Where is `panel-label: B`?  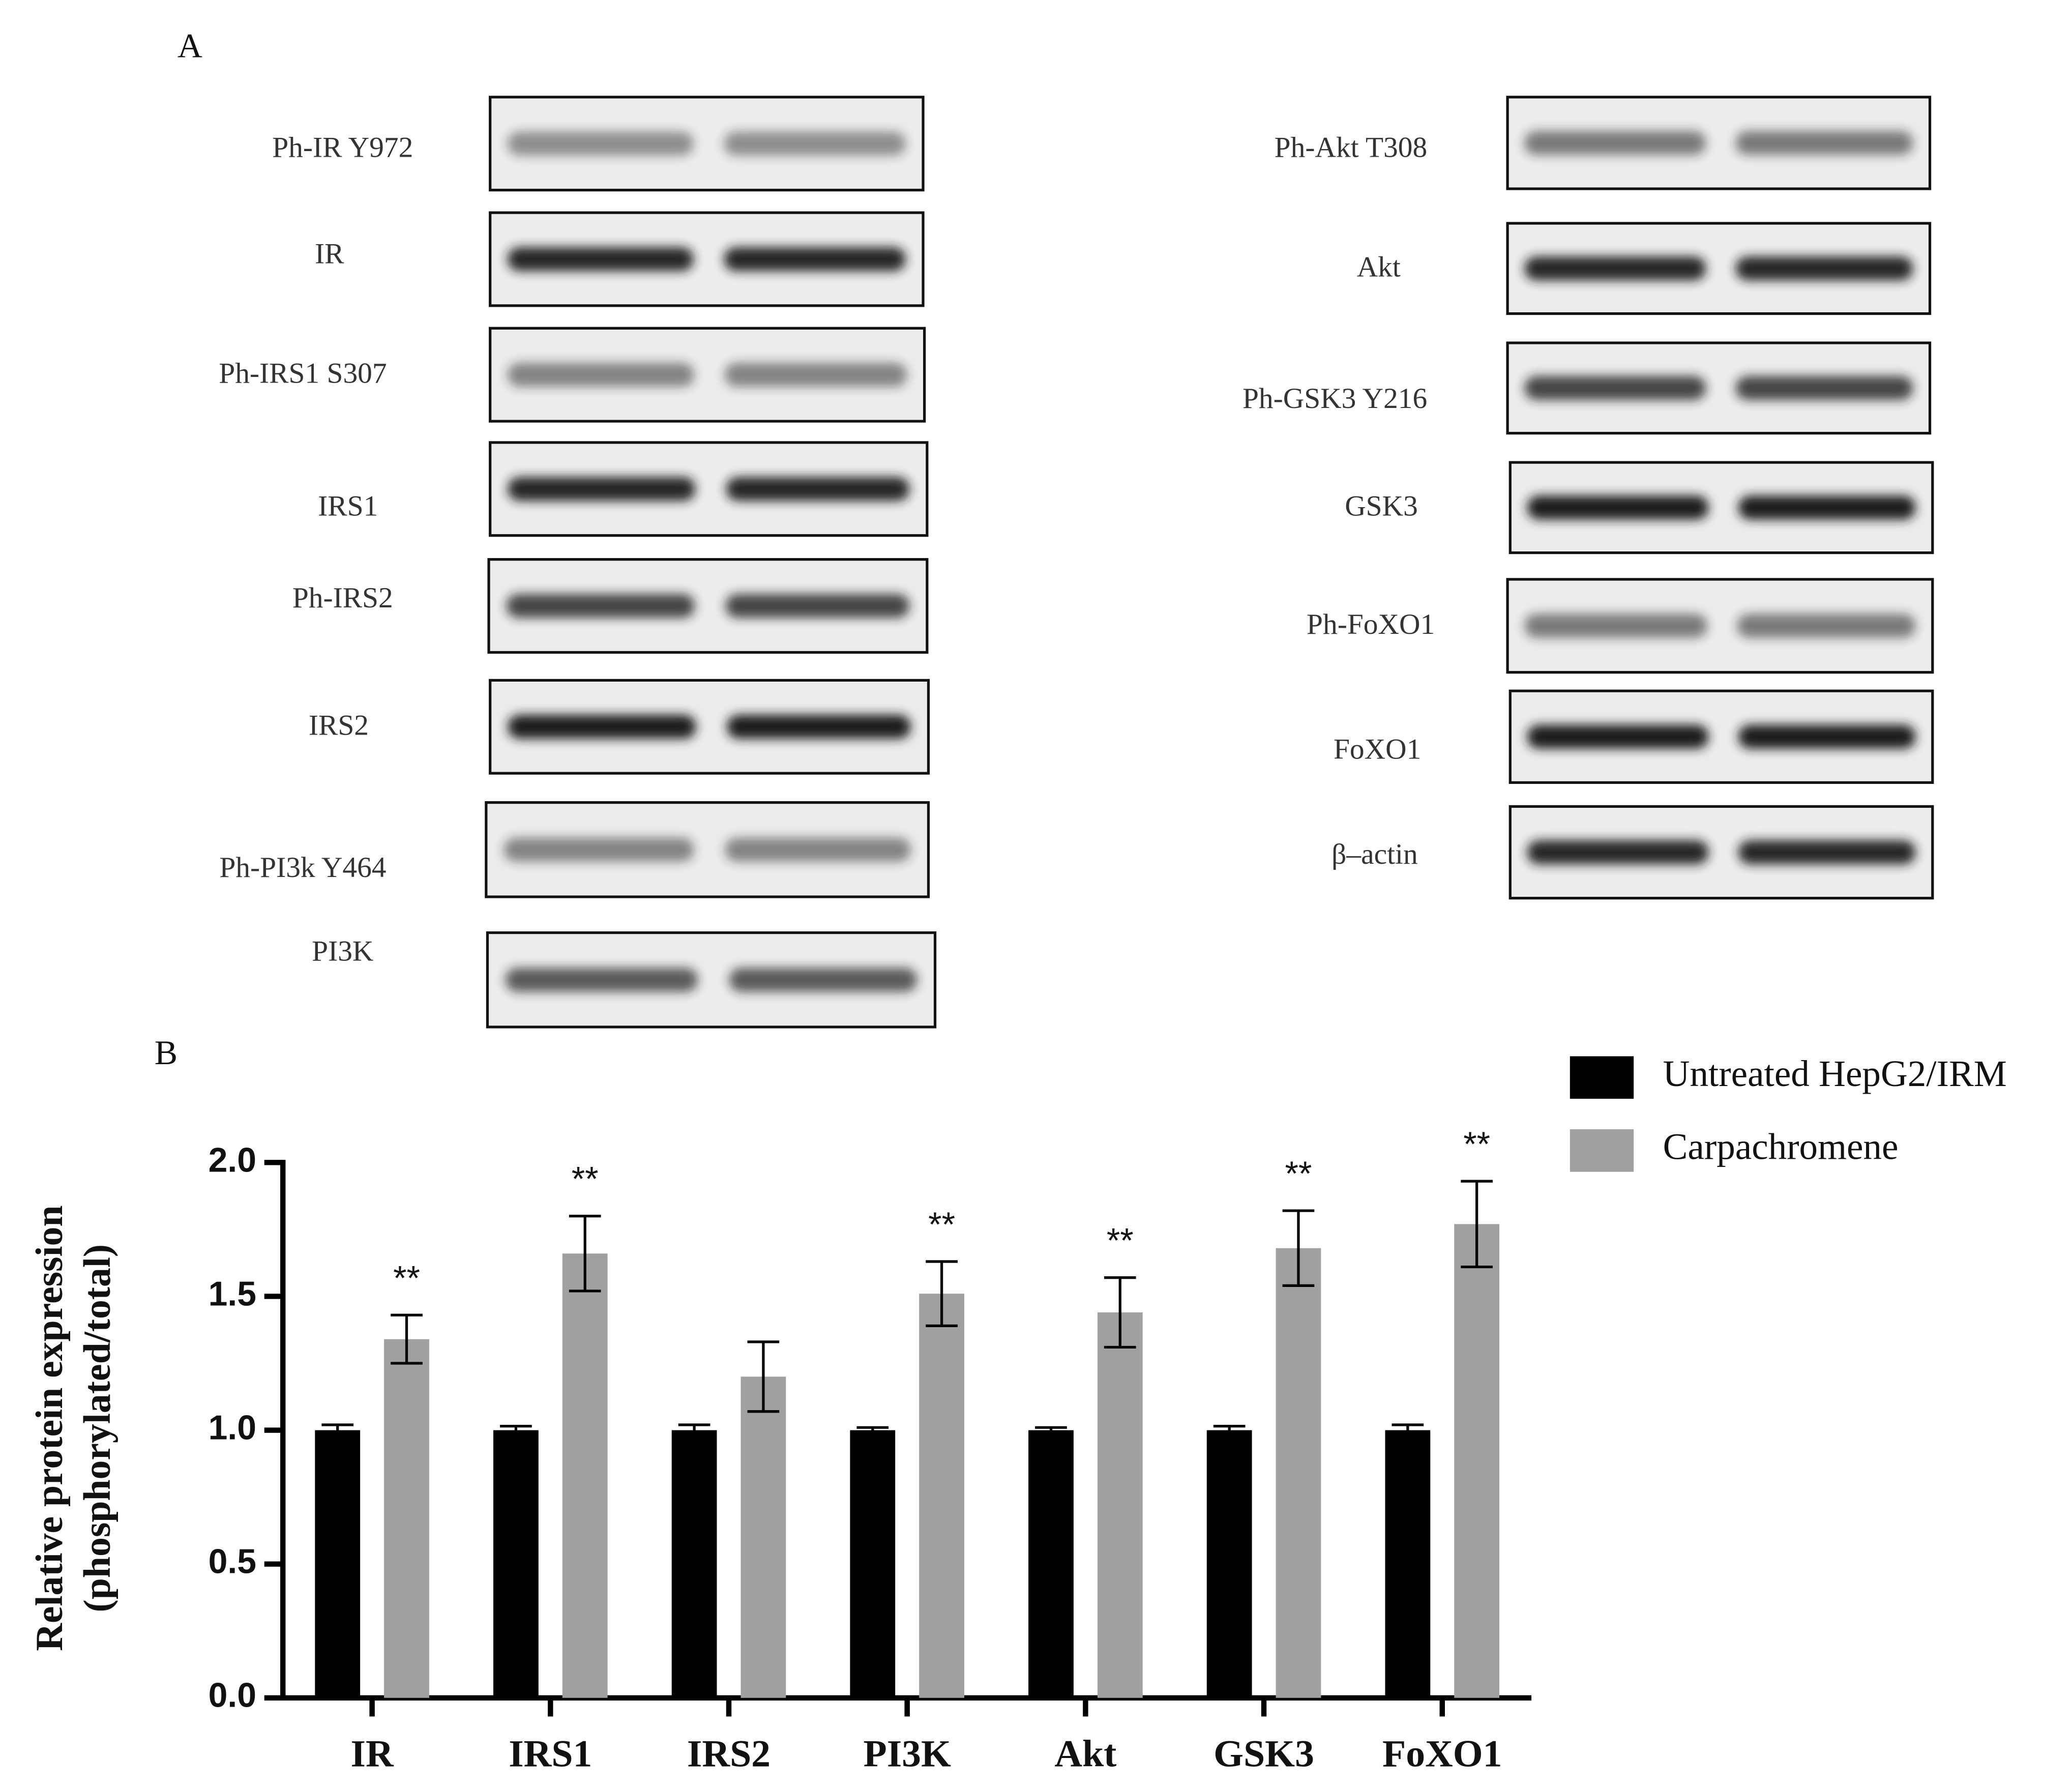
panel-label: B is located at coordinates (166, 1052).